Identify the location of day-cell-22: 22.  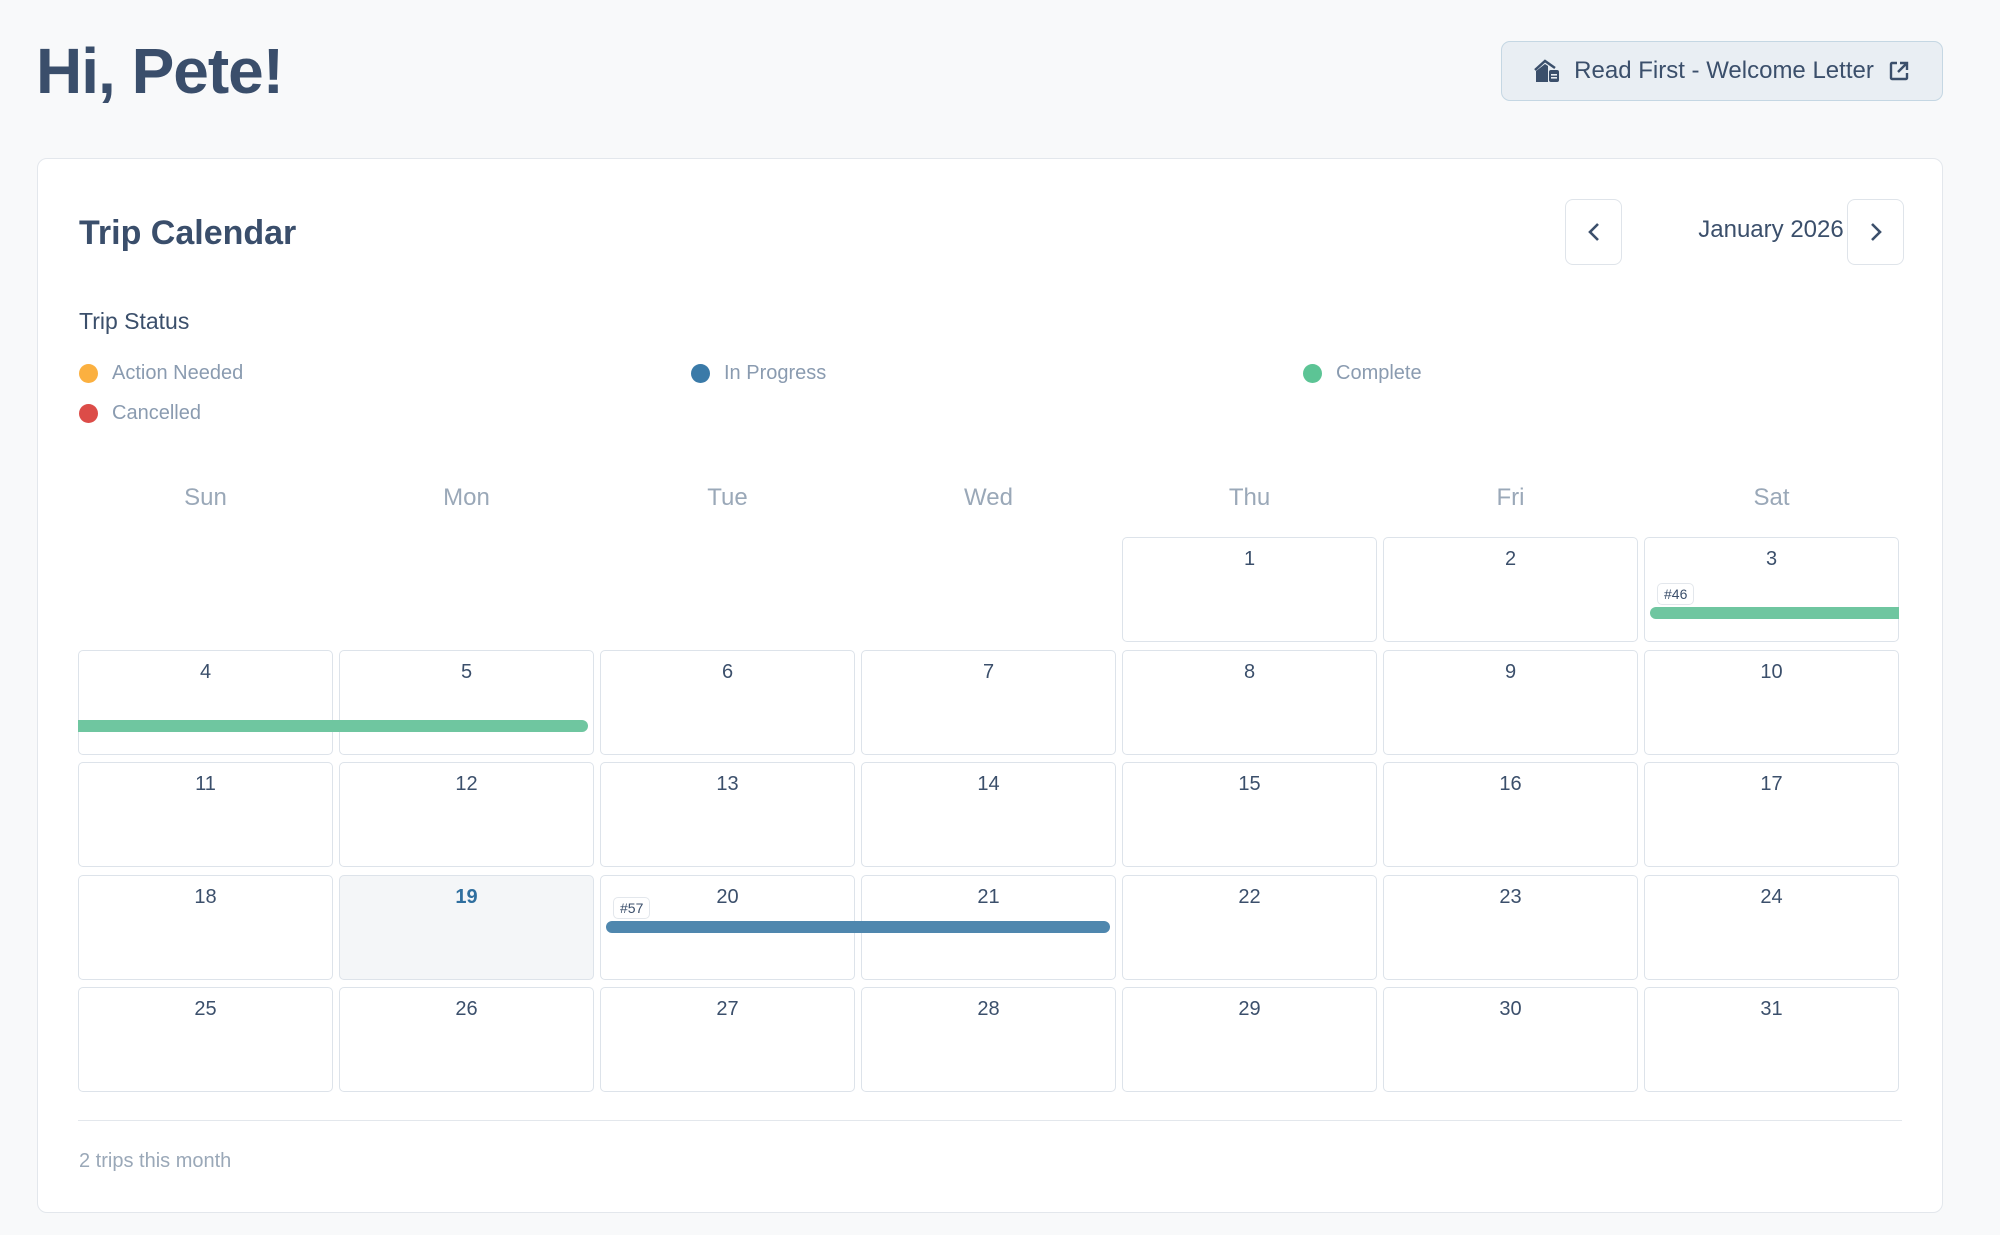
(1249, 927).